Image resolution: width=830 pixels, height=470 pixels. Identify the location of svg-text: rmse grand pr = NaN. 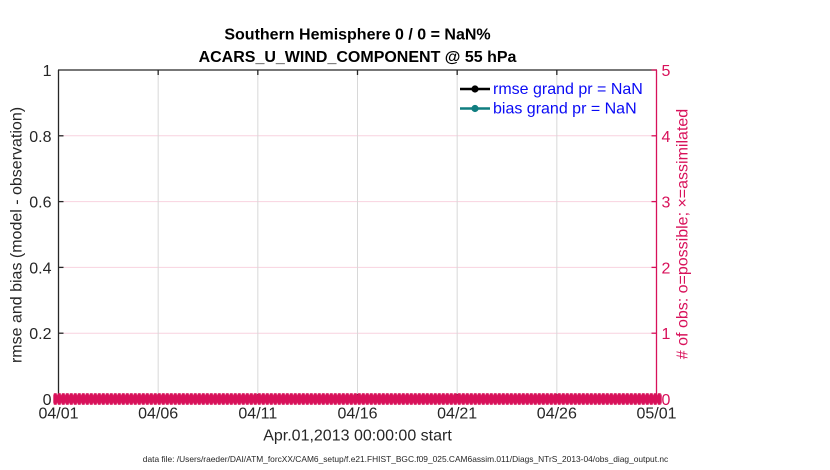
(568, 89).